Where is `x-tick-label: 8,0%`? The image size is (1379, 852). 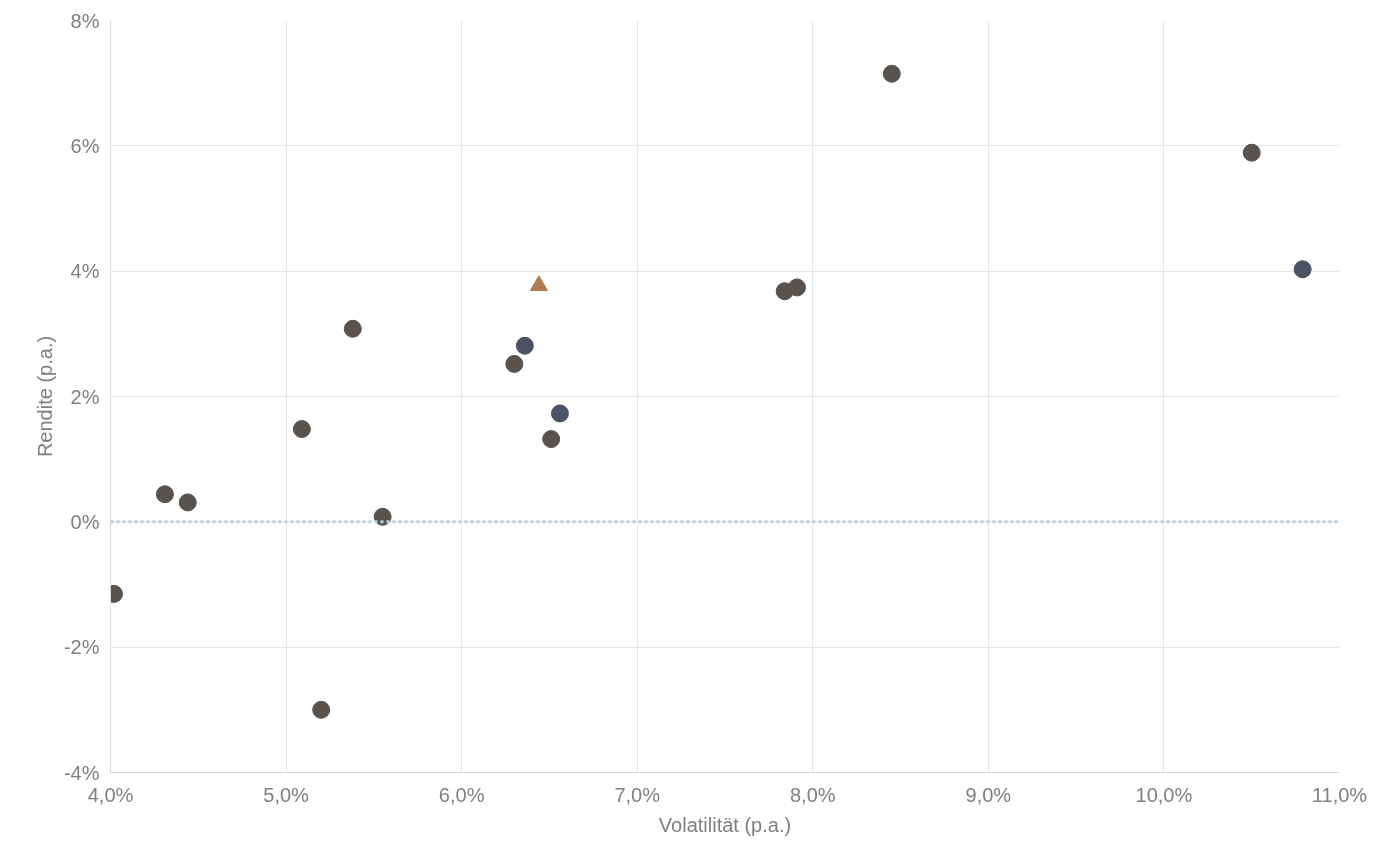
x-tick-label: 8,0% is located at coordinates (812, 794).